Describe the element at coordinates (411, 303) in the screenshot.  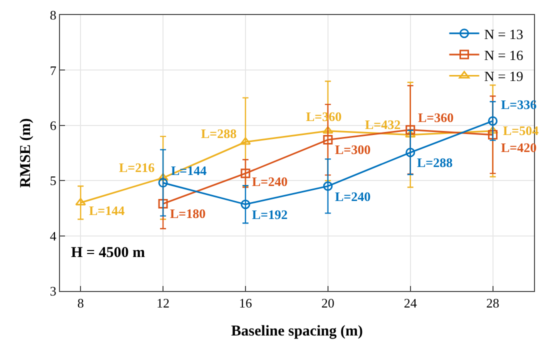
I see `x-tick-label: 24` at that location.